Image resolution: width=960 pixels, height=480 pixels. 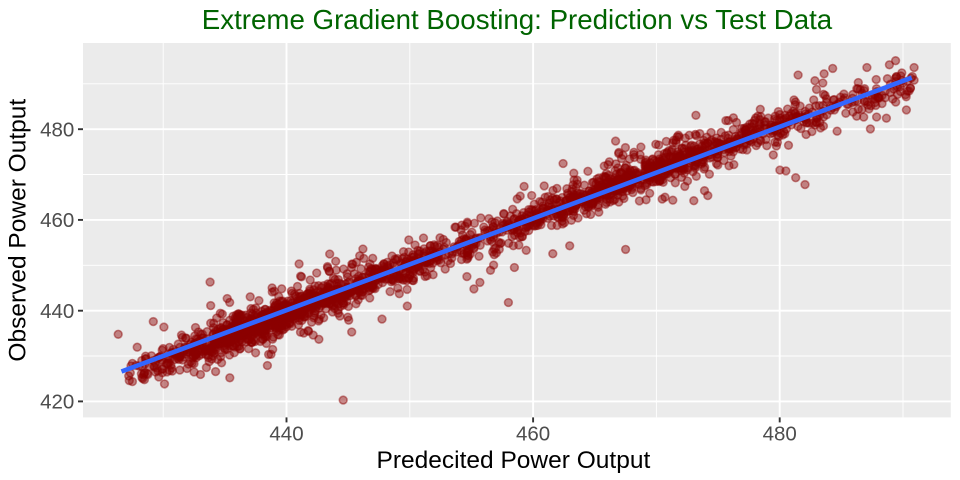 I want to click on svg-text: Observed Power Output, so click(x=18, y=230).